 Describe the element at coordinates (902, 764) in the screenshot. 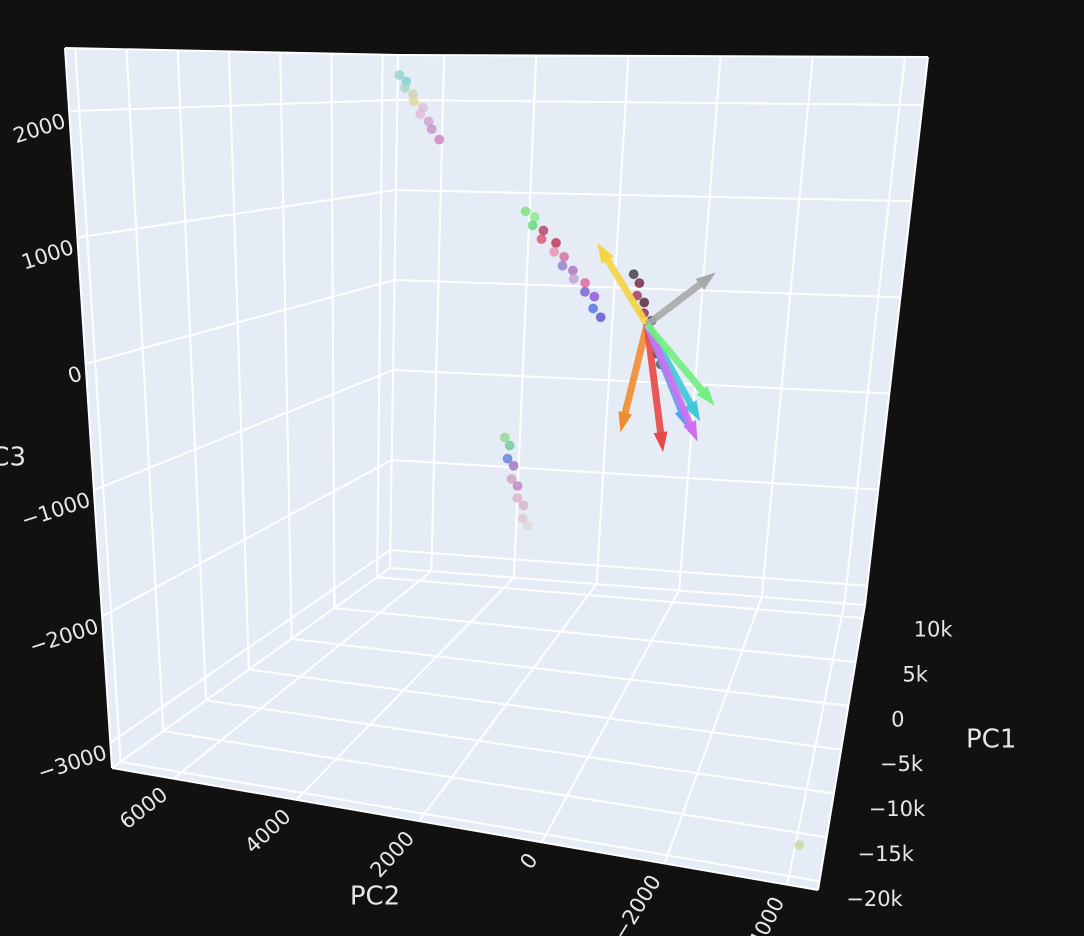

I see `depth-tick-label: −5k` at that location.